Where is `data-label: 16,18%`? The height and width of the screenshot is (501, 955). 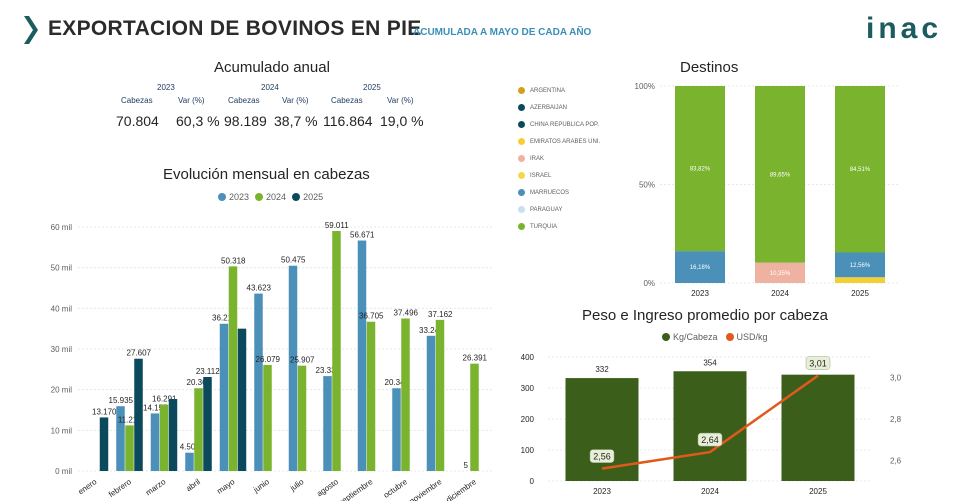
data-label: 16,18% is located at coordinates (700, 268).